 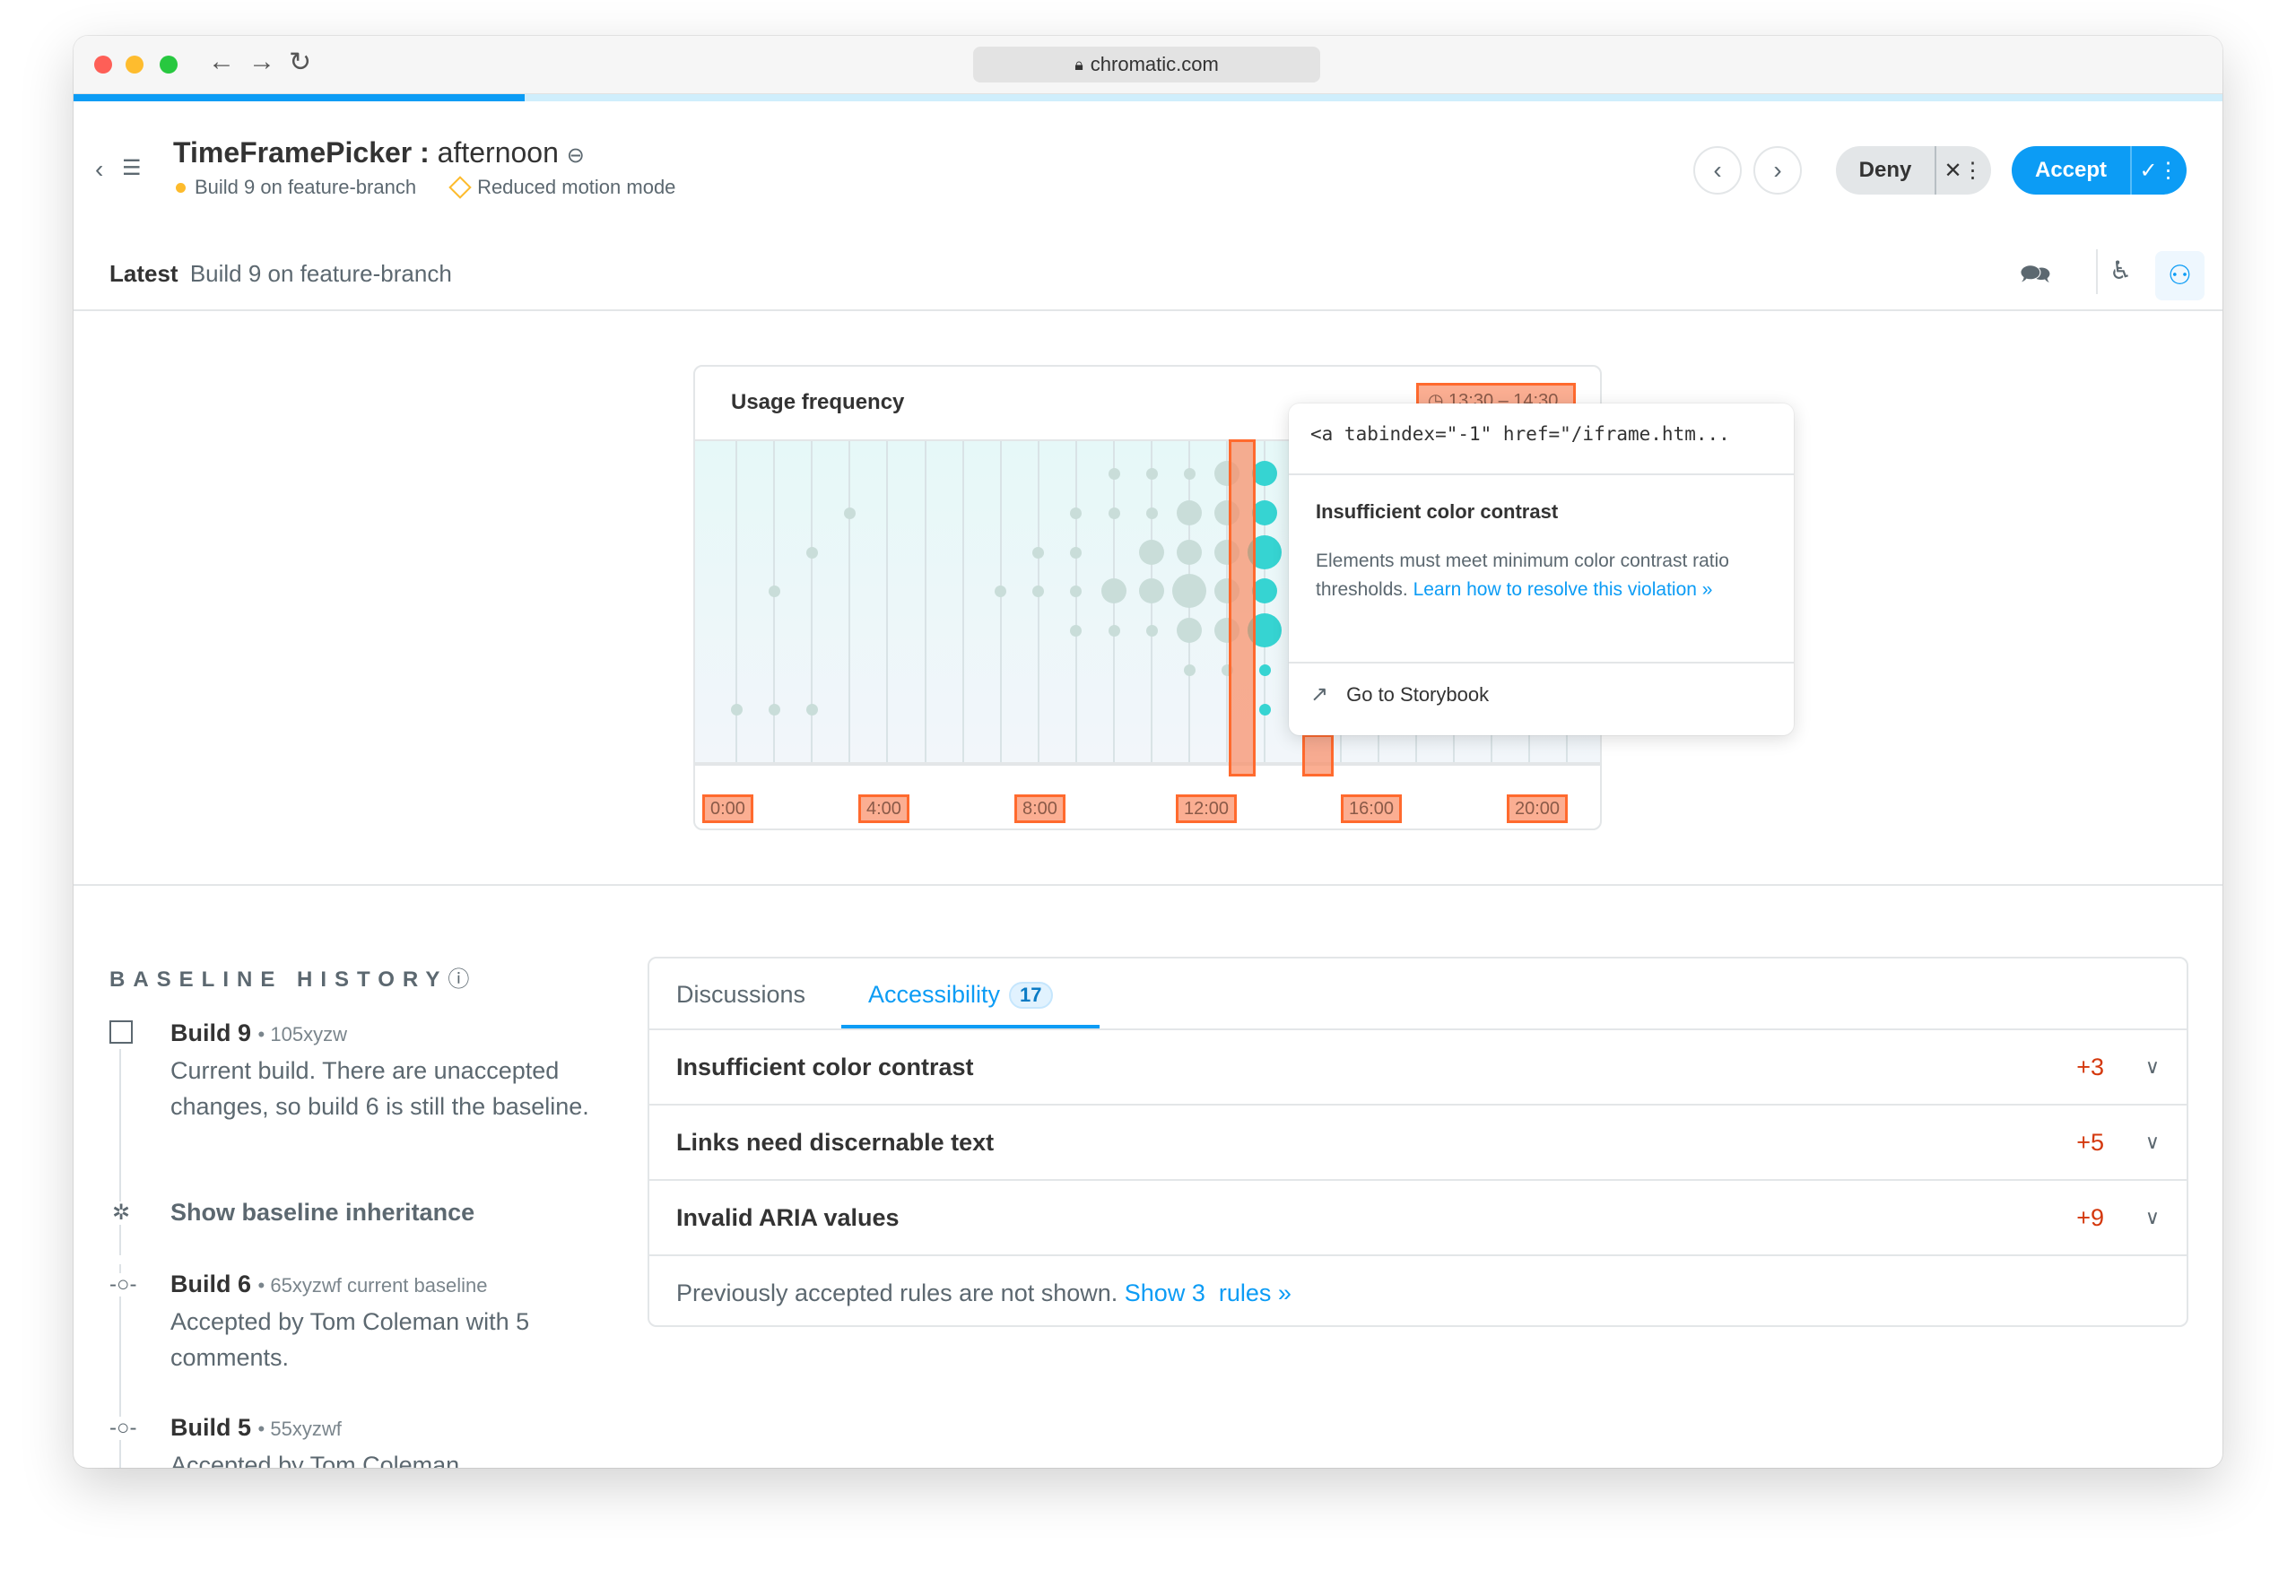 What do you see at coordinates (1318, 755) in the screenshot?
I see `range-end-handle` at bounding box center [1318, 755].